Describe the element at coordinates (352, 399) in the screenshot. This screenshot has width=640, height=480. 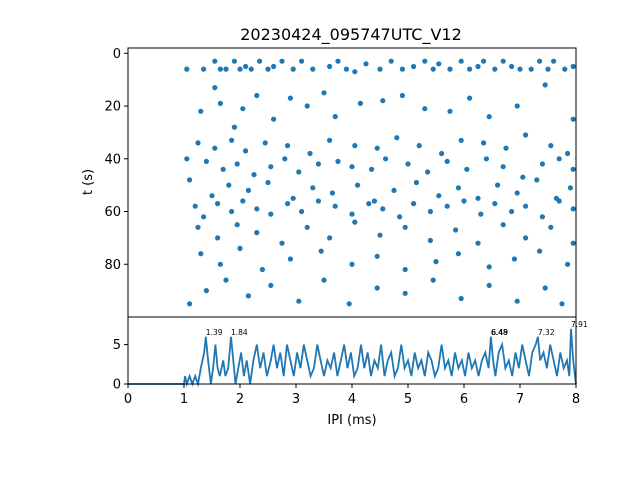
I see `histogram-x-tick-label: 4` at that location.